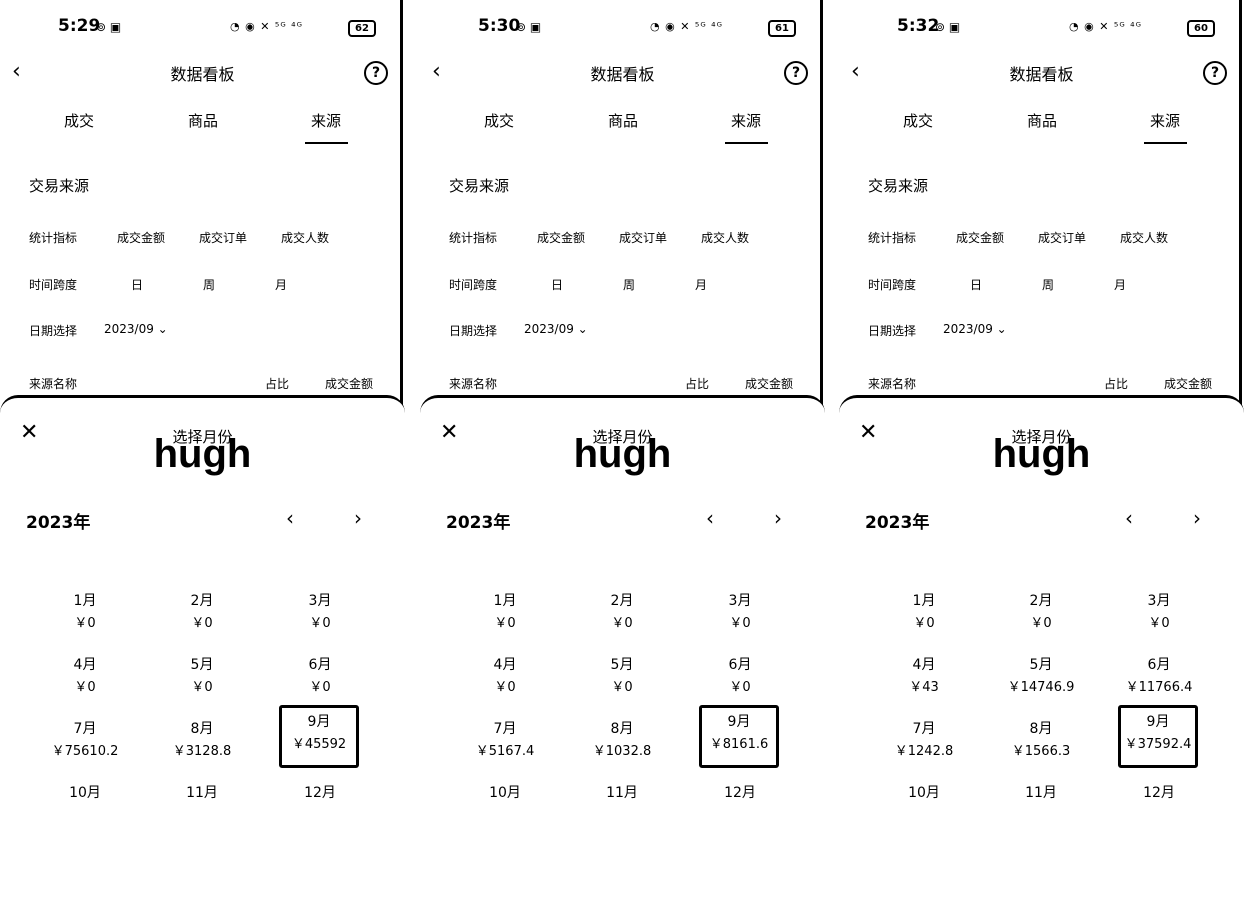 This screenshot has width=1244, height=900. Describe the element at coordinates (478, 523) in the screenshot. I see `year-label: 2023年` at that location.